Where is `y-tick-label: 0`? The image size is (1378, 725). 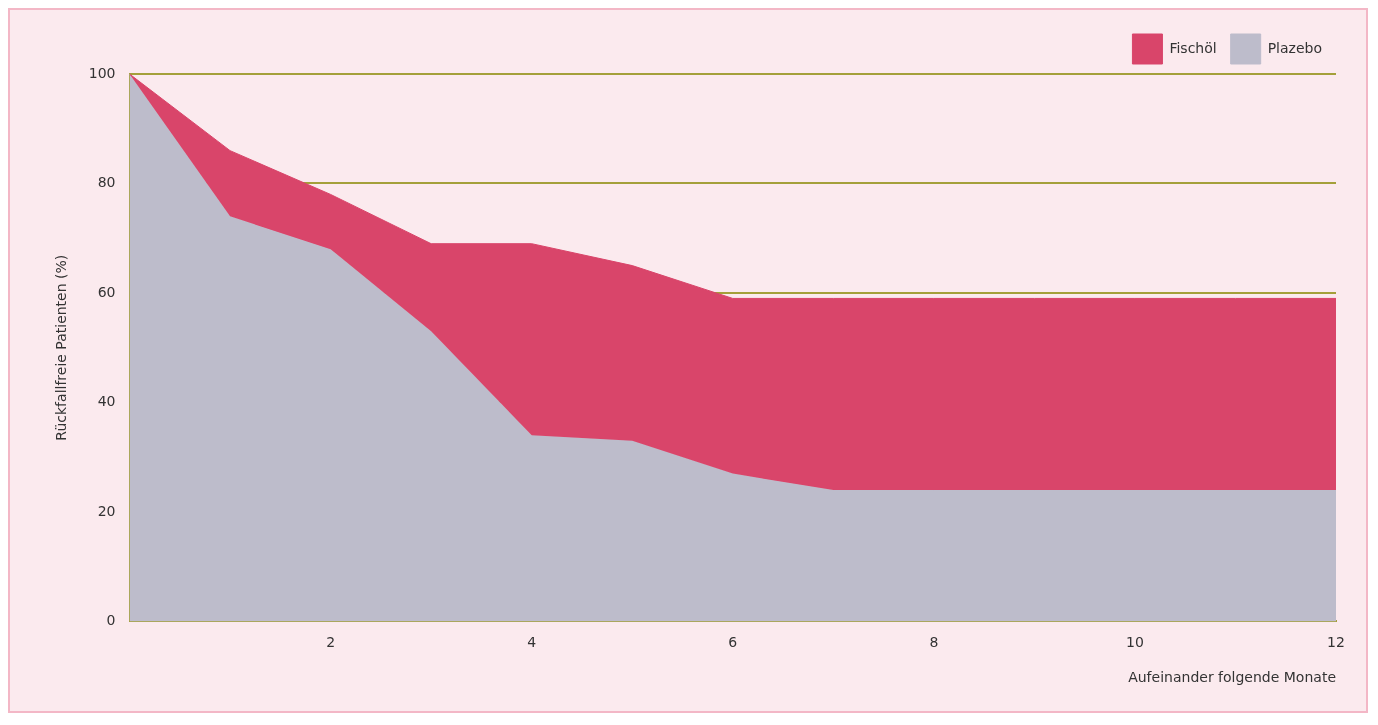 y-tick-label: 0 is located at coordinates (111, 620).